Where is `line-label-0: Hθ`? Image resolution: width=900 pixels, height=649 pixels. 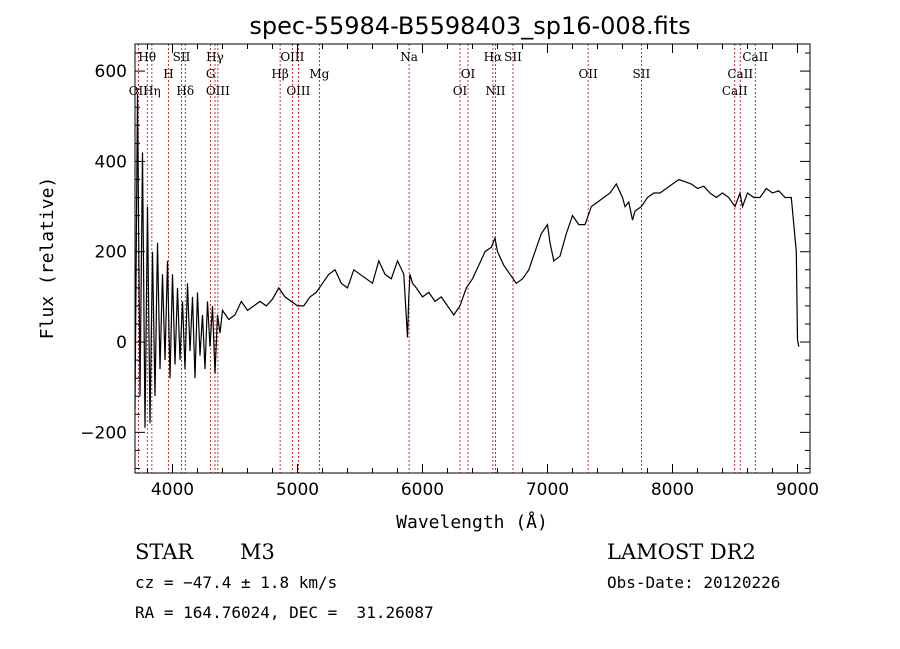
line-label-0: Hθ is located at coordinates (147, 57).